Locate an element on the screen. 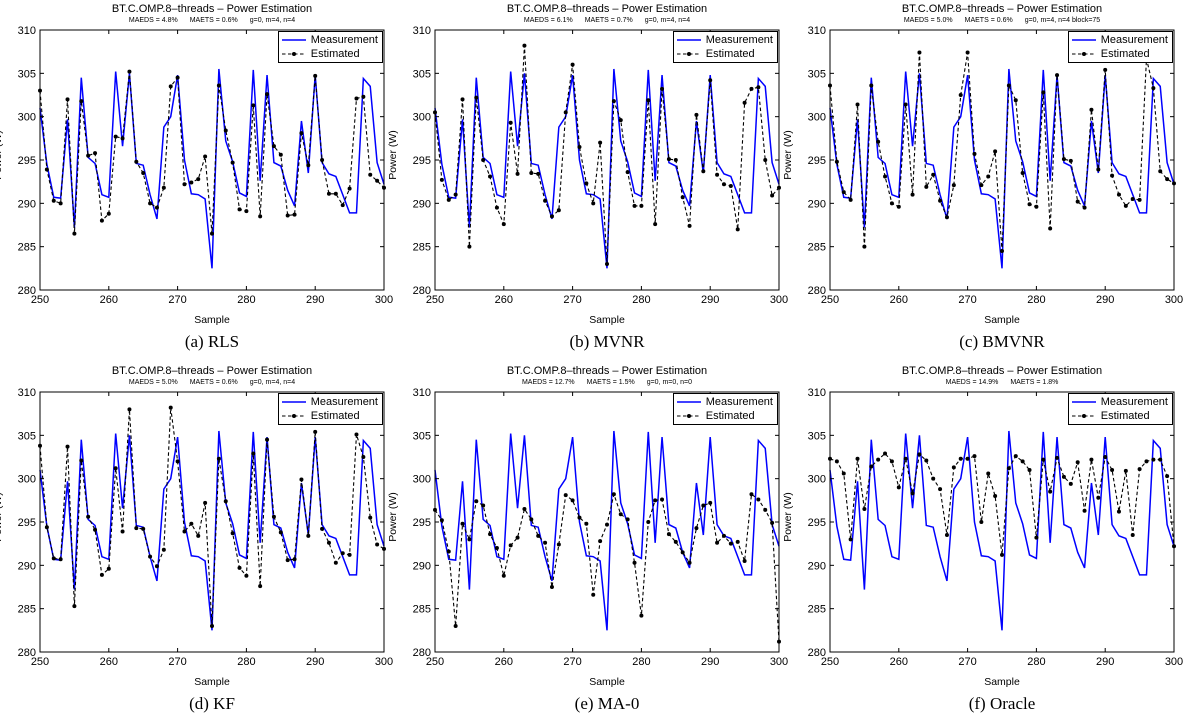 This screenshot has width=1183, height=722. panel-caption: (d) KF is located at coordinates (212, 703).